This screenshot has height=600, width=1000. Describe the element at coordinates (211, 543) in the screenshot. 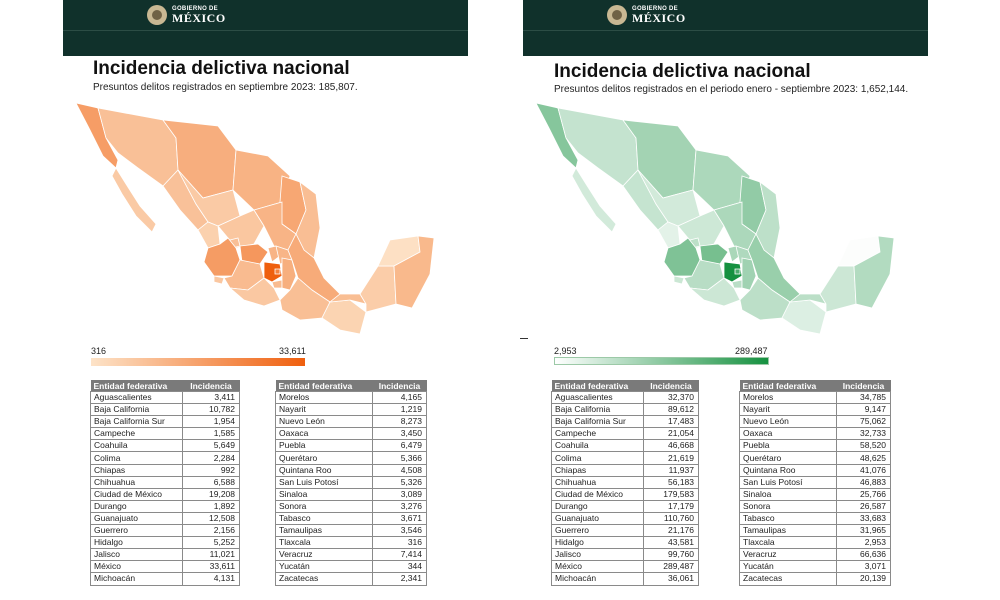

I see `incidence-value: 5,252` at that location.